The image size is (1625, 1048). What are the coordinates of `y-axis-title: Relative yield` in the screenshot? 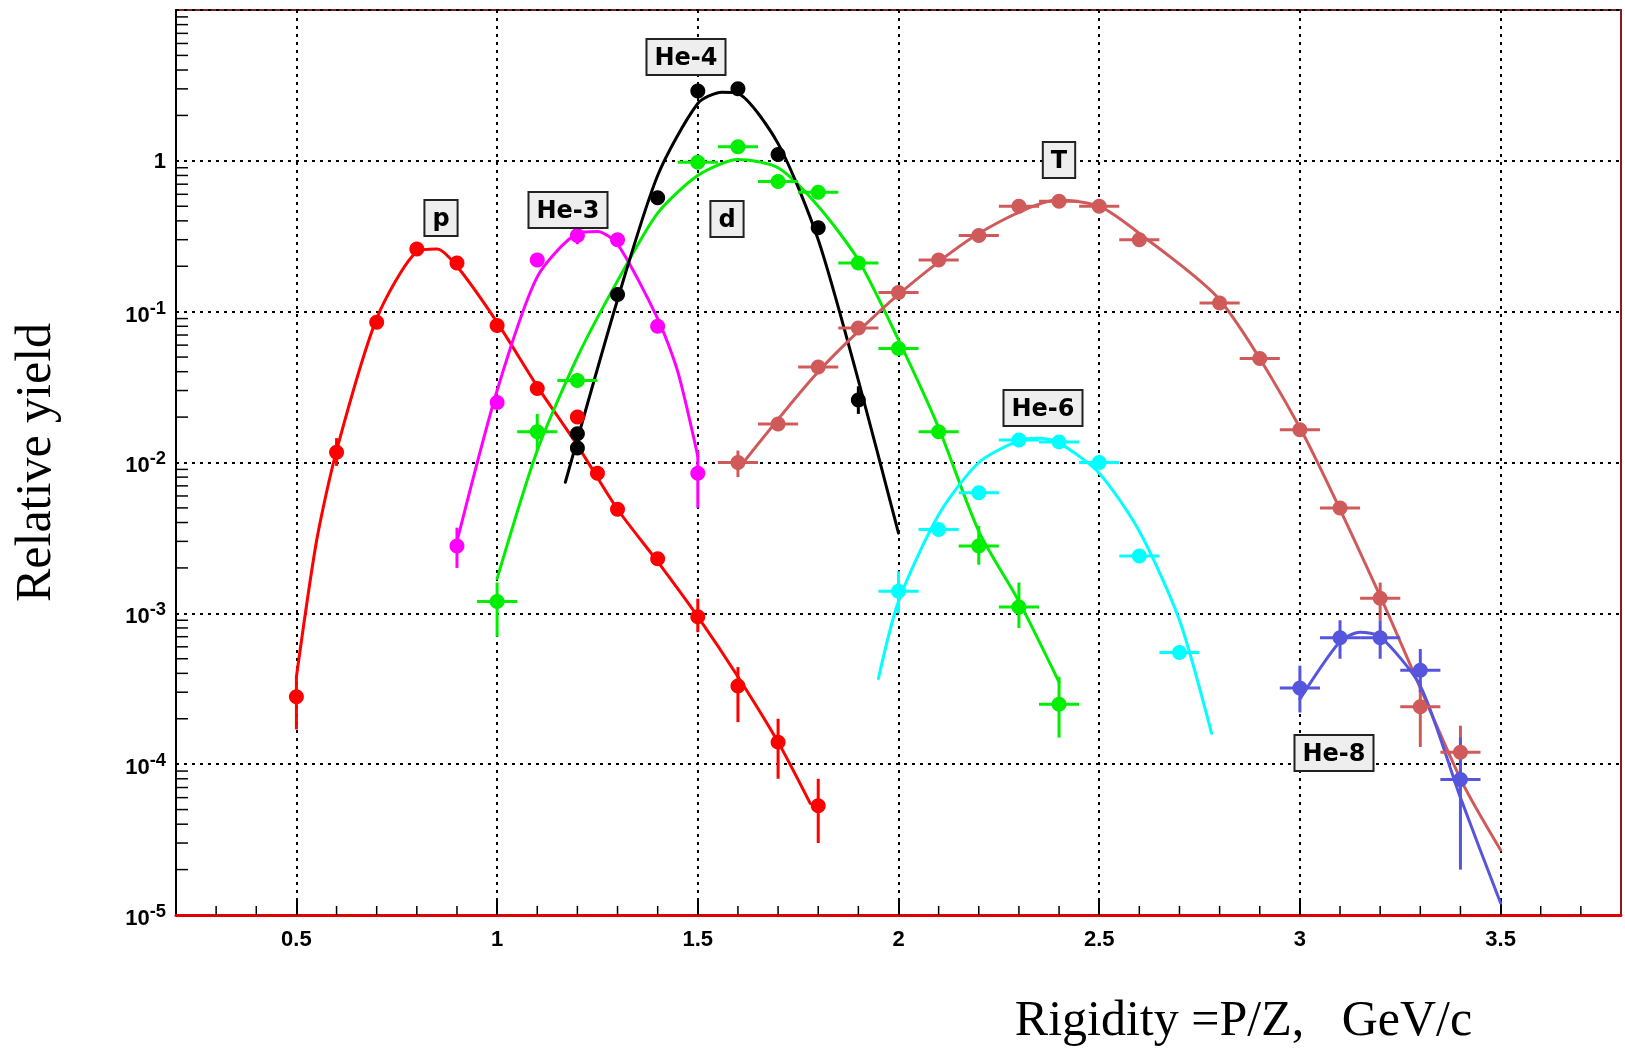 It's located at (33, 462).